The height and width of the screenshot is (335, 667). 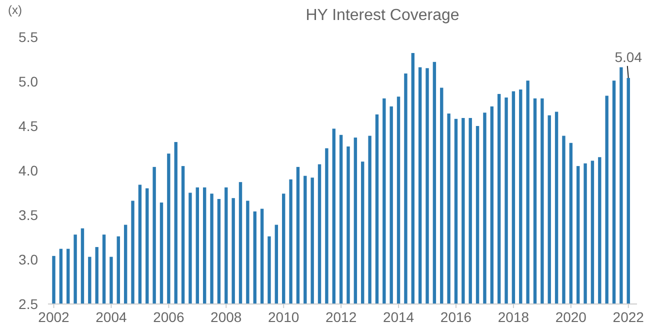 I want to click on x-tick-label: 2016, so click(x=456, y=317).